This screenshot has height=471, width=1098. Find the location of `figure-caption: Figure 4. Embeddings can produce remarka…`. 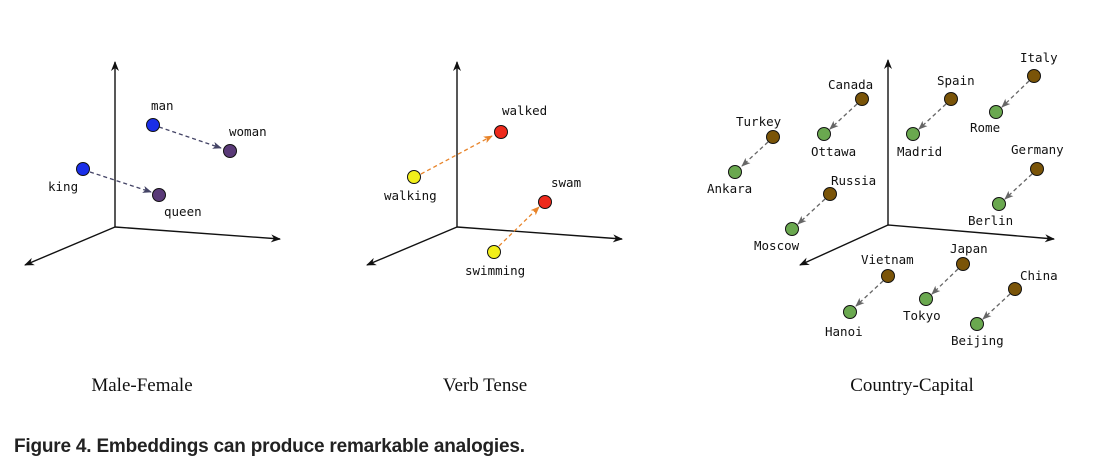

figure-caption: Figure 4. Embeddings can produce remarka… is located at coordinates (269, 446).